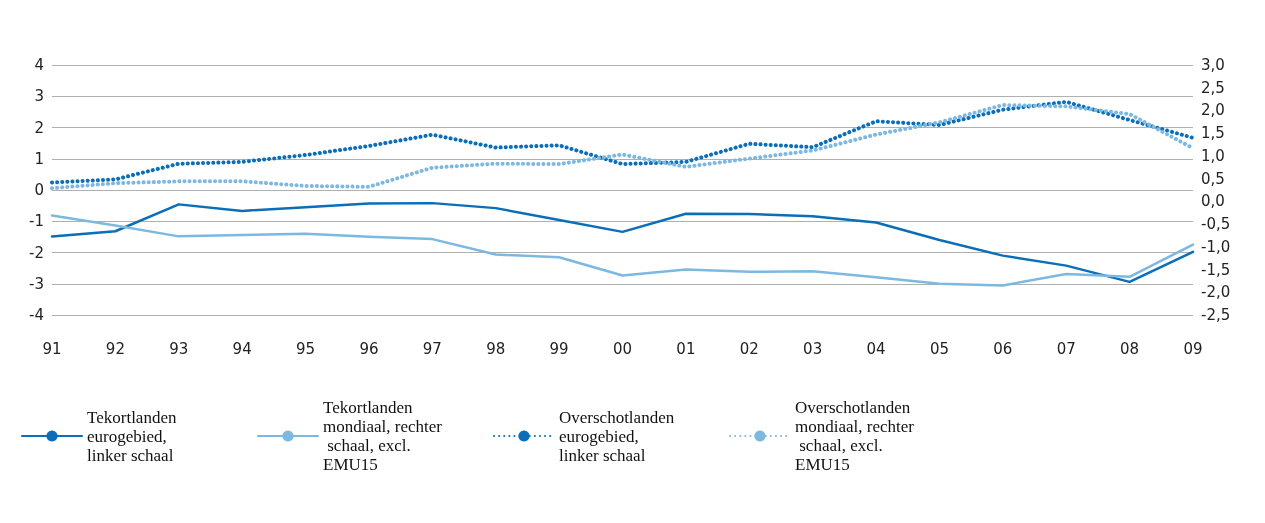  What do you see at coordinates (1216, 246) in the screenshot?
I see `y2-tick-label: -1,0` at bounding box center [1216, 246].